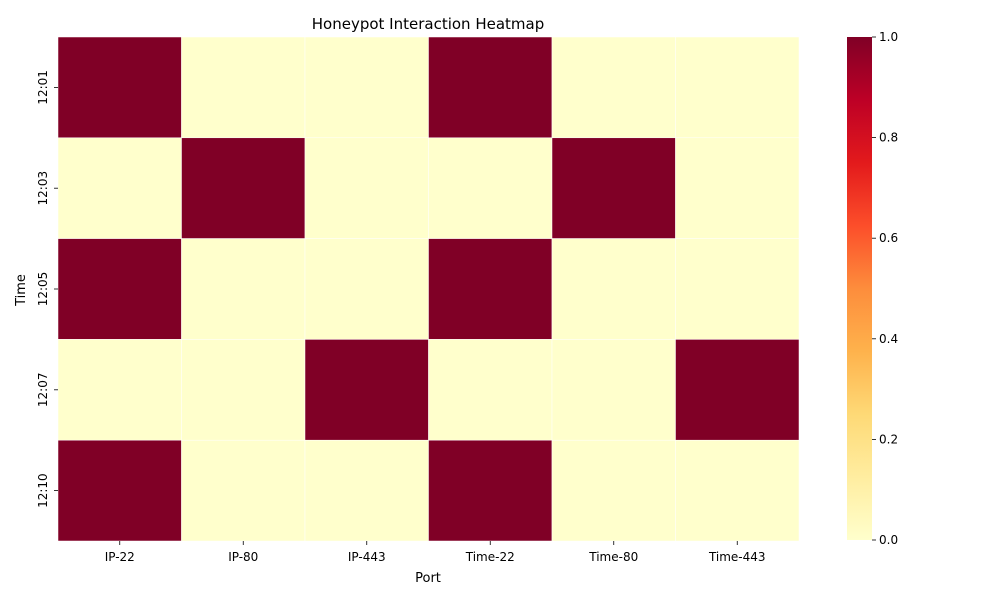  Describe the element at coordinates (888, 439) in the screenshot. I see `colorbar-tick-label: 0.2` at that location.